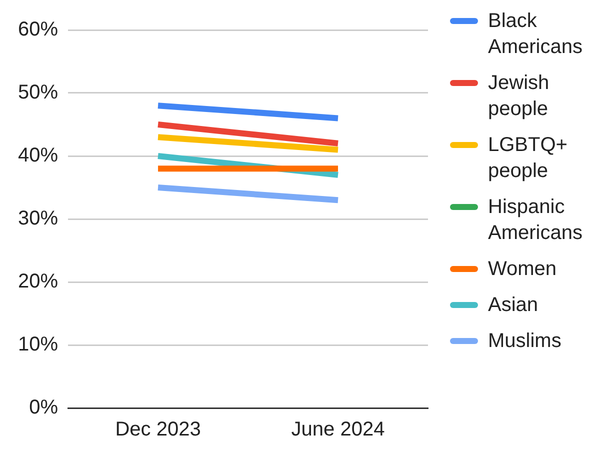 The width and height of the screenshot is (613, 460). What do you see at coordinates (525, 341) in the screenshot?
I see `legend-label: Muslims` at bounding box center [525, 341].